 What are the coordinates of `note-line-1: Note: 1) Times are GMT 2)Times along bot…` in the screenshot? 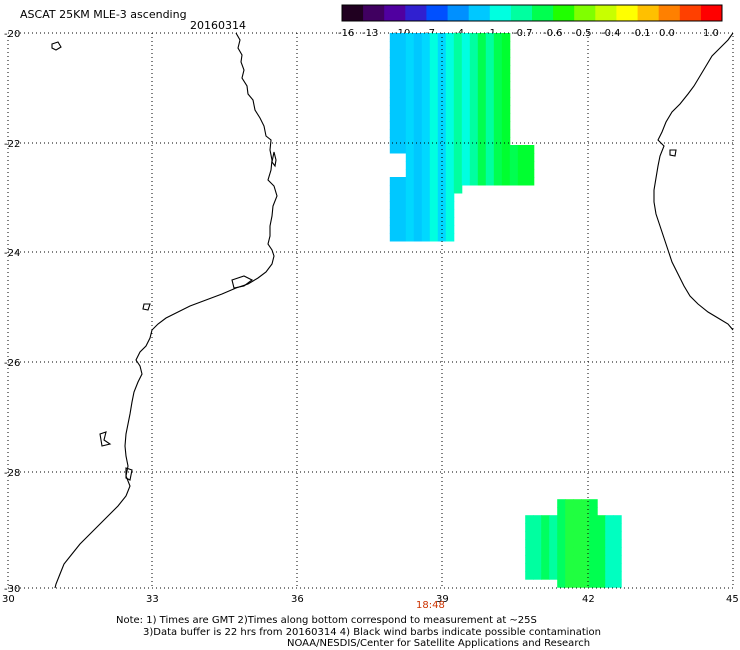 It's located at (326, 620).